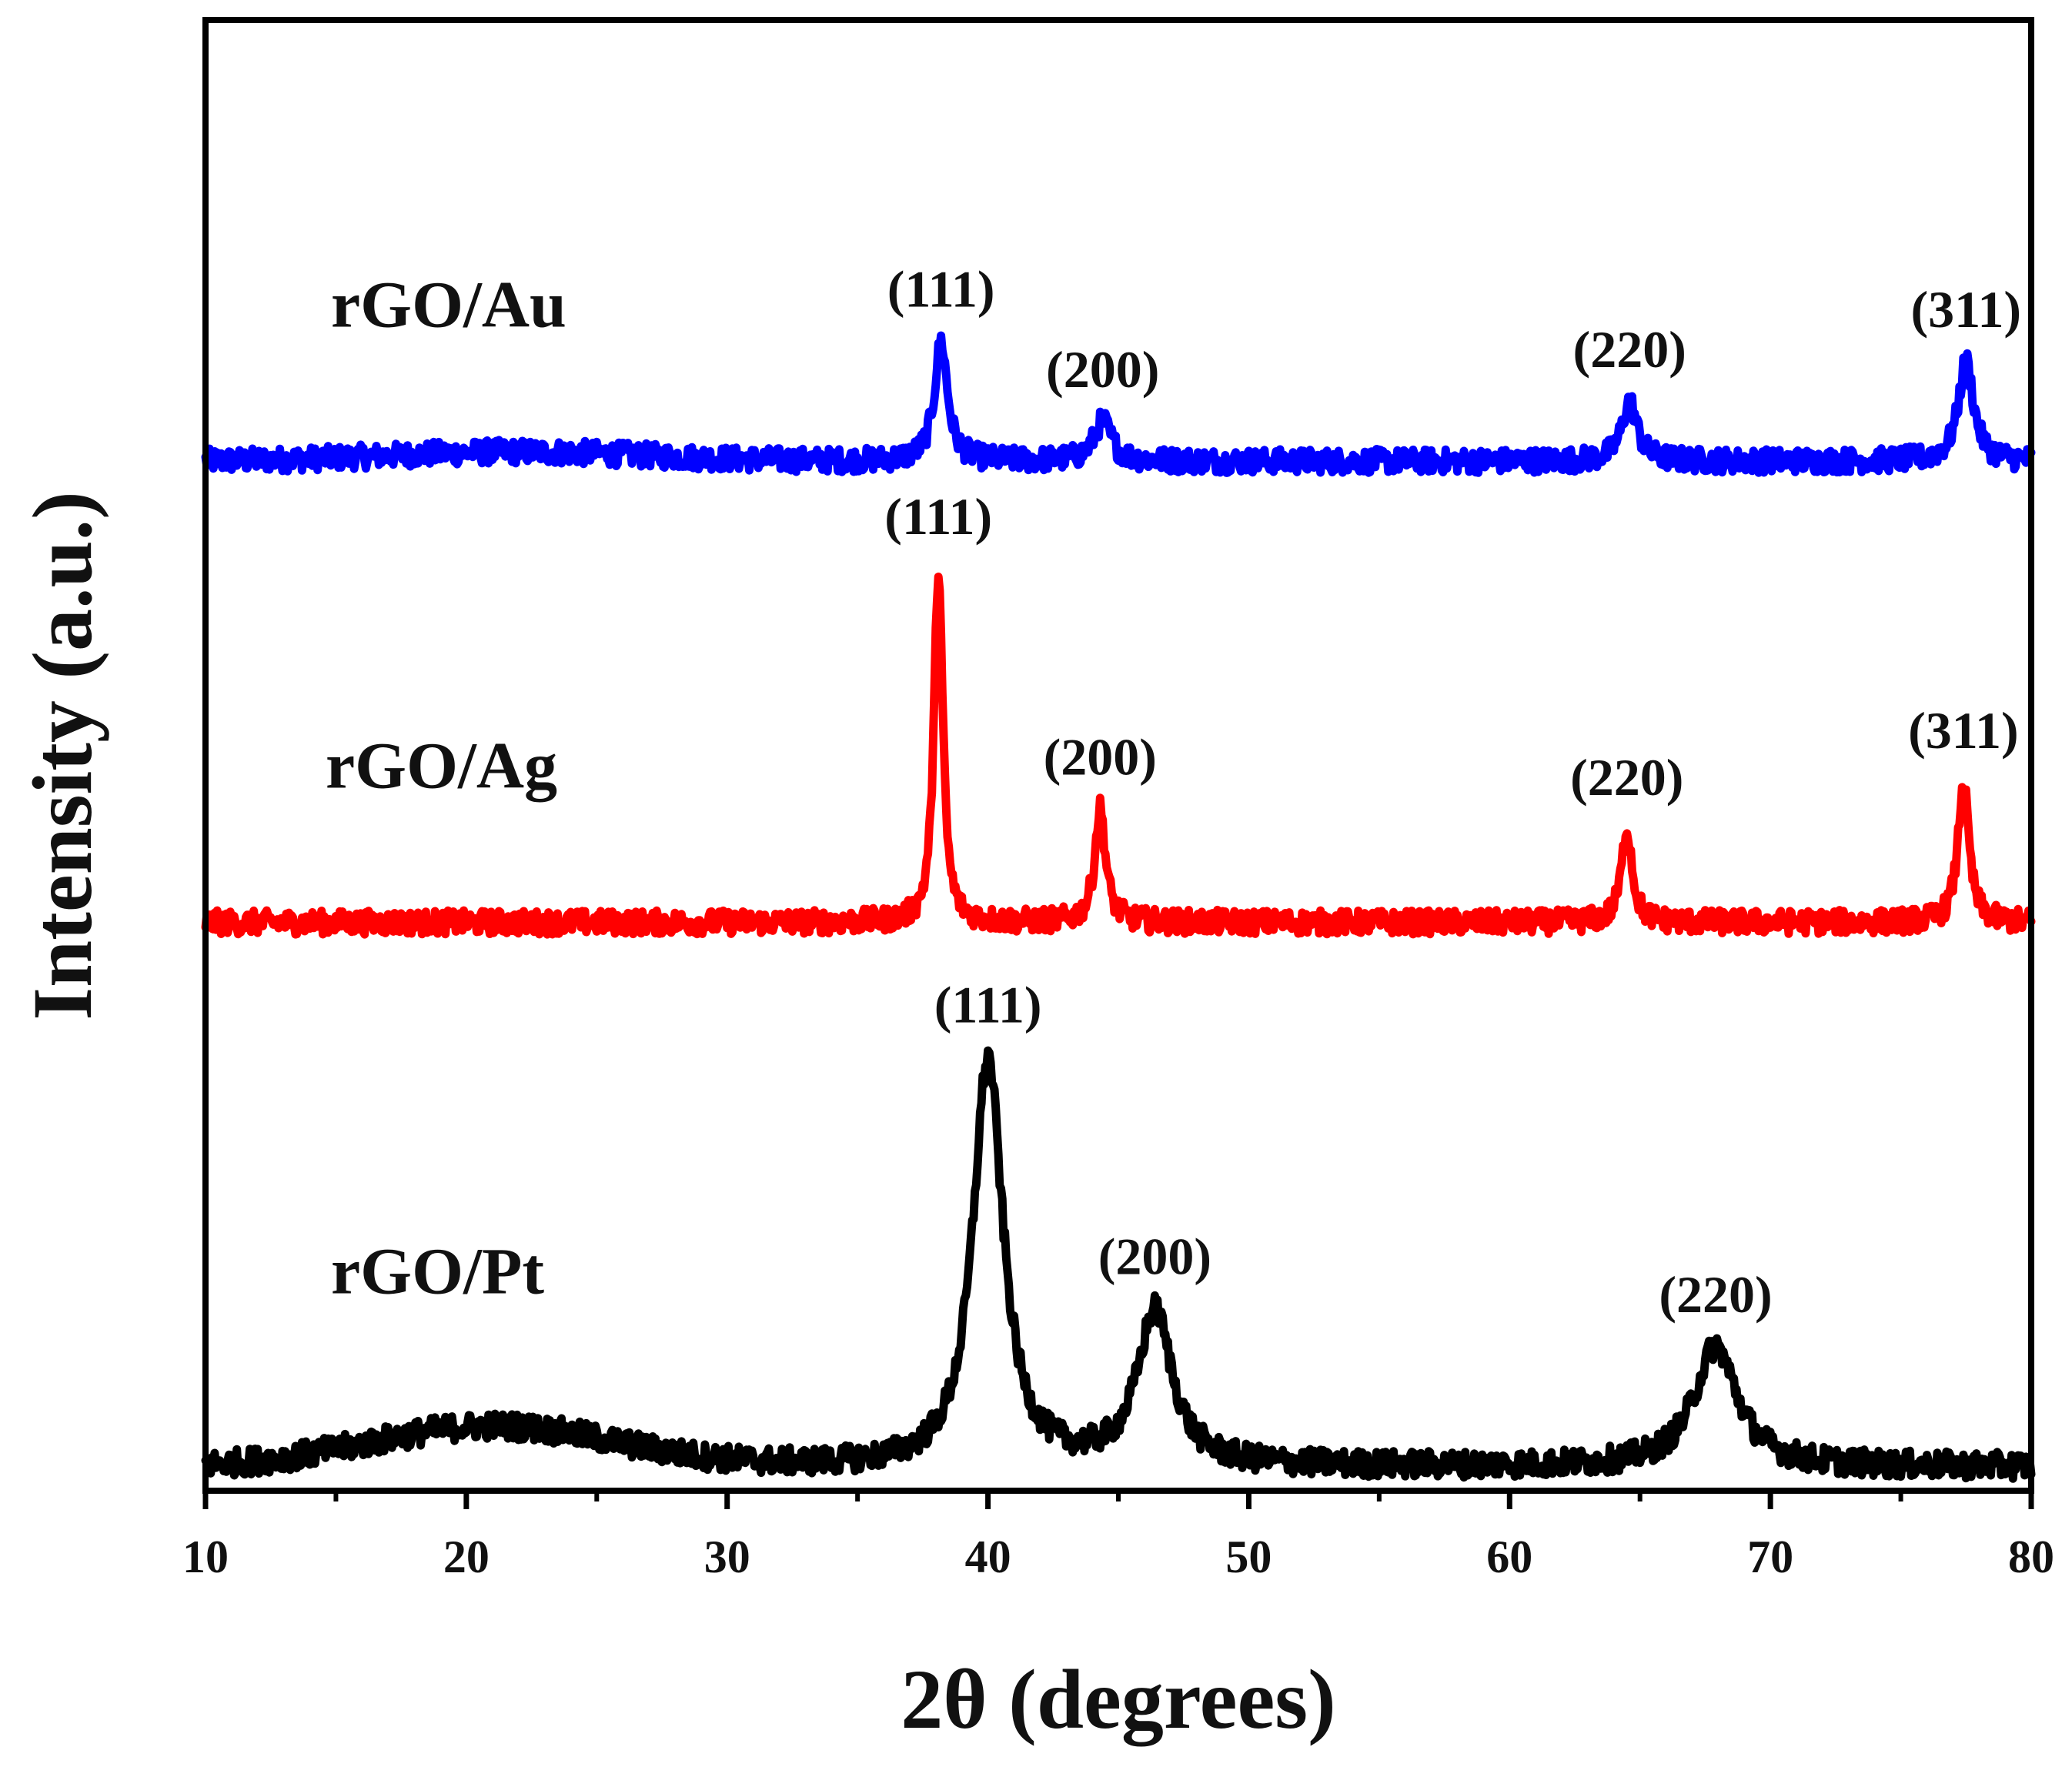 The height and width of the screenshot is (1767, 2072). I want to click on x-tick-label: 10, so click(206, 1557).